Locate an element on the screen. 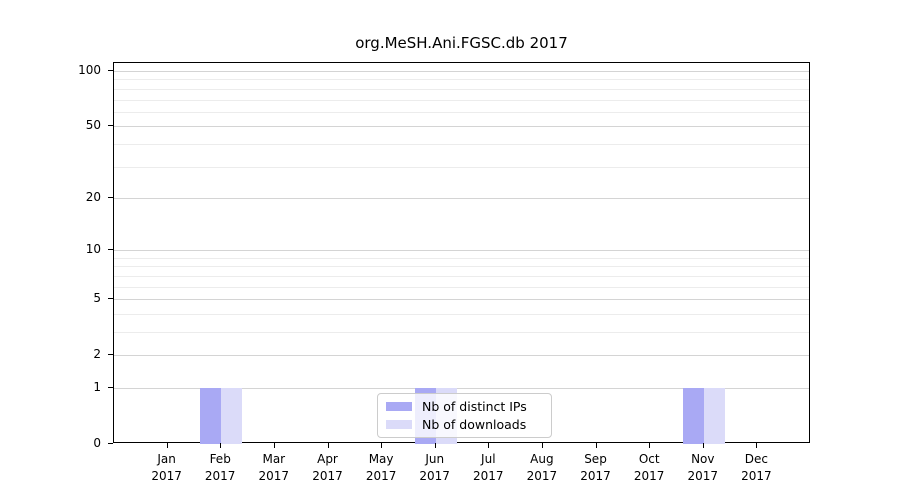 The image size is (900, 500). y-tick-label-10: 10 is located at coordinates (93, 249).